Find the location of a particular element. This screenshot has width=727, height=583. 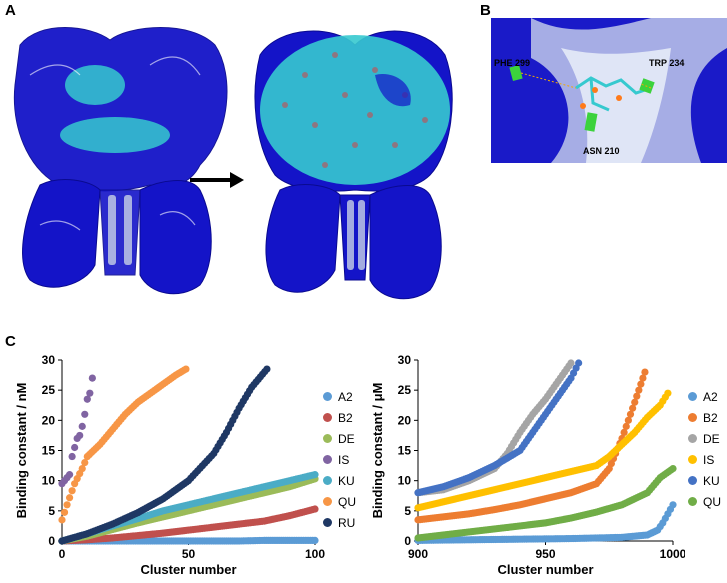

x-axis-label: Cluster number is located at coordinates (188, 569).